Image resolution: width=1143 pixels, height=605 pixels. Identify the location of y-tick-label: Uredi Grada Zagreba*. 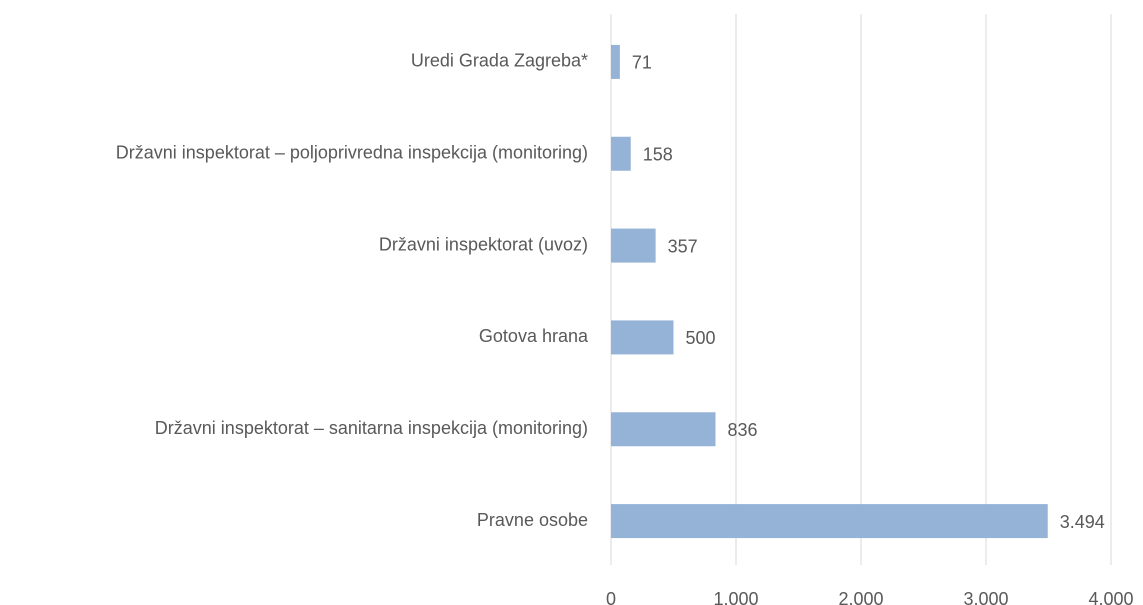
(499, 61).